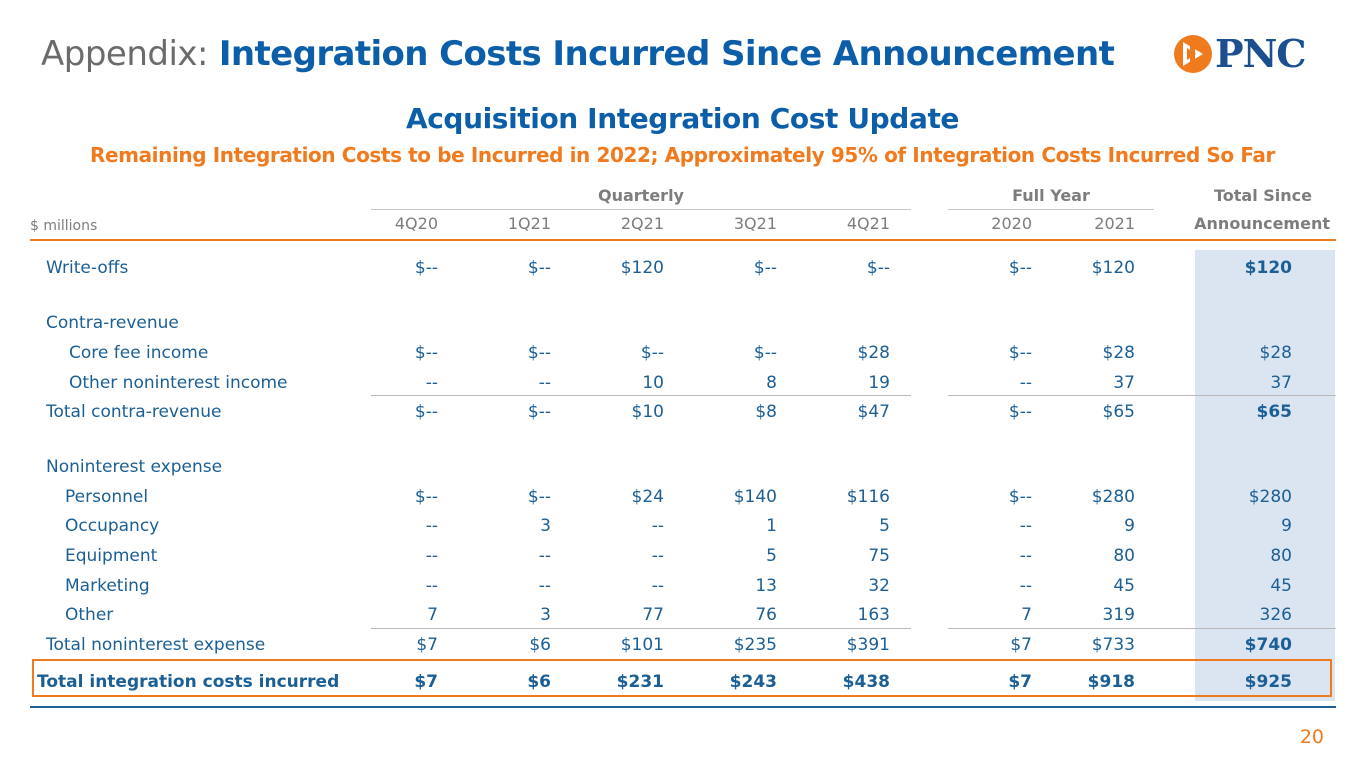 The width and height of the screenshot is (1365, 768). Describe the element at coordinates (87, 268) in the screenshot. I see `row-label: Write-offs` at that location.